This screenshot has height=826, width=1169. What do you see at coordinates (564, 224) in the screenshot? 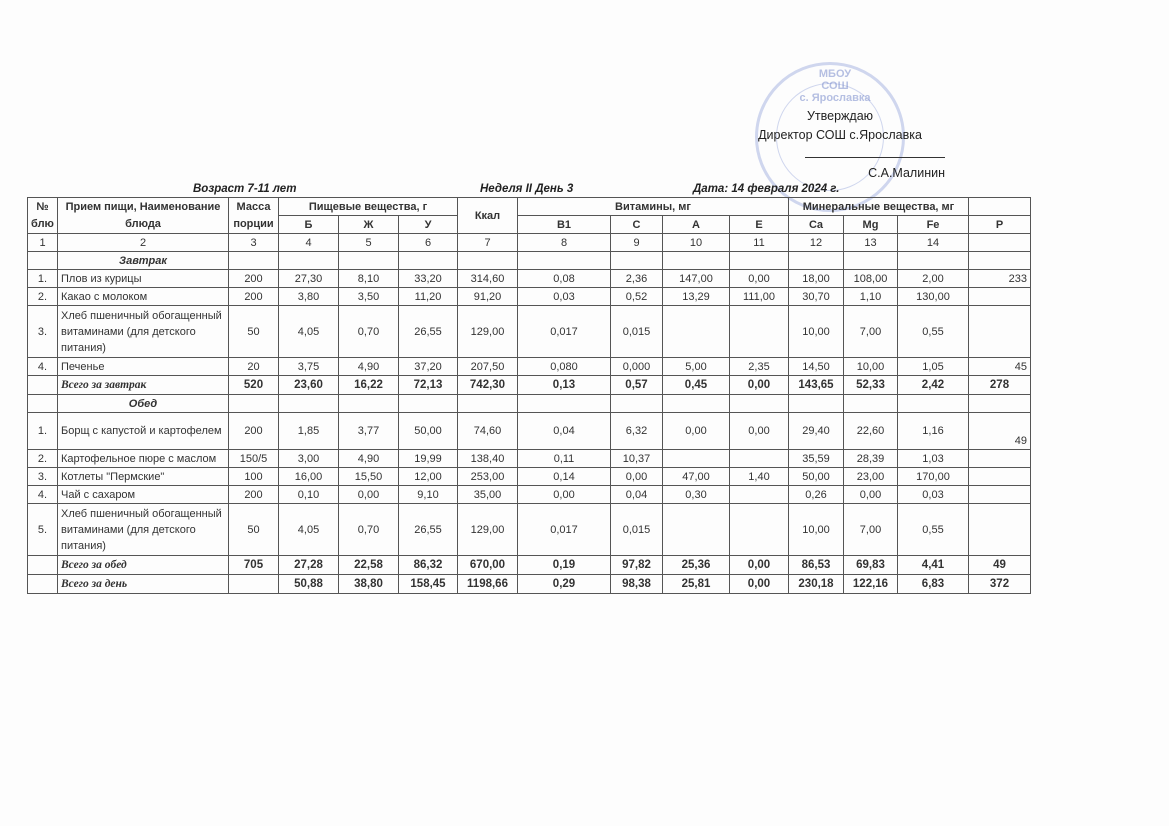
I see `header-sub: B1` at bounding box center [564, 224].